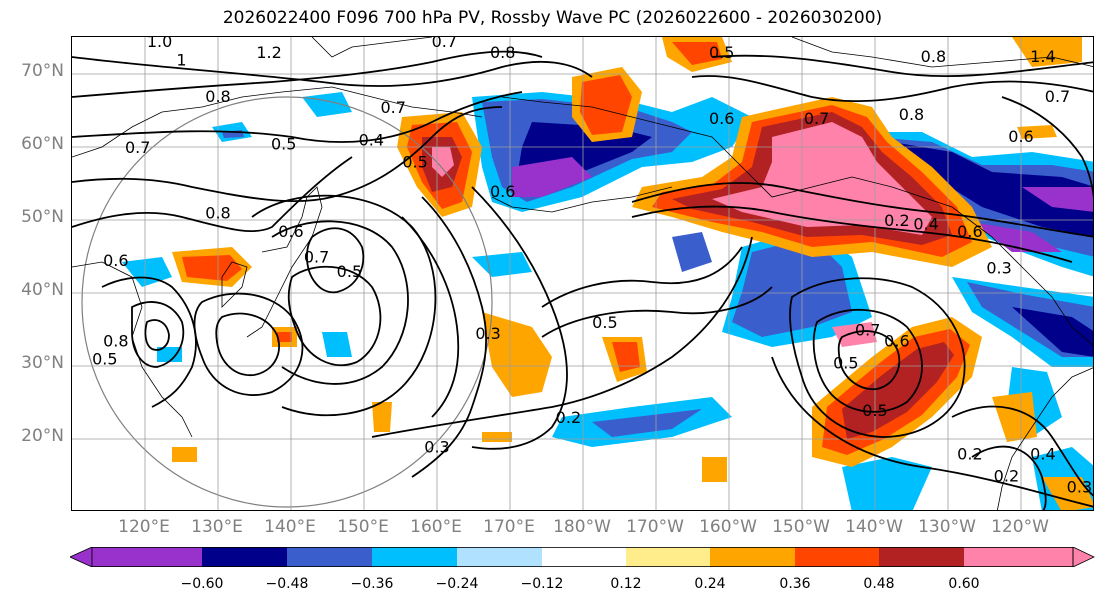 The width and height of the screenshot is (1105, 604). What do you see at coordinates (626, 584) in the screenshot?
I see `colorbar-tick-5: 0.12` at bounding box center [626, 584].